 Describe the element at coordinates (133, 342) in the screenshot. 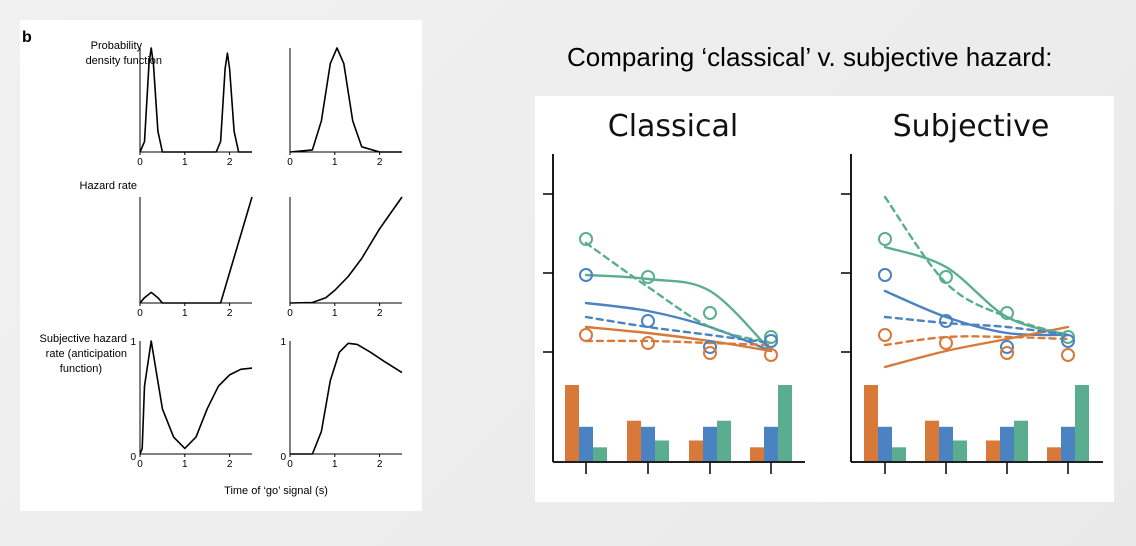

I see `y-tick-one-left: 1` at that location.